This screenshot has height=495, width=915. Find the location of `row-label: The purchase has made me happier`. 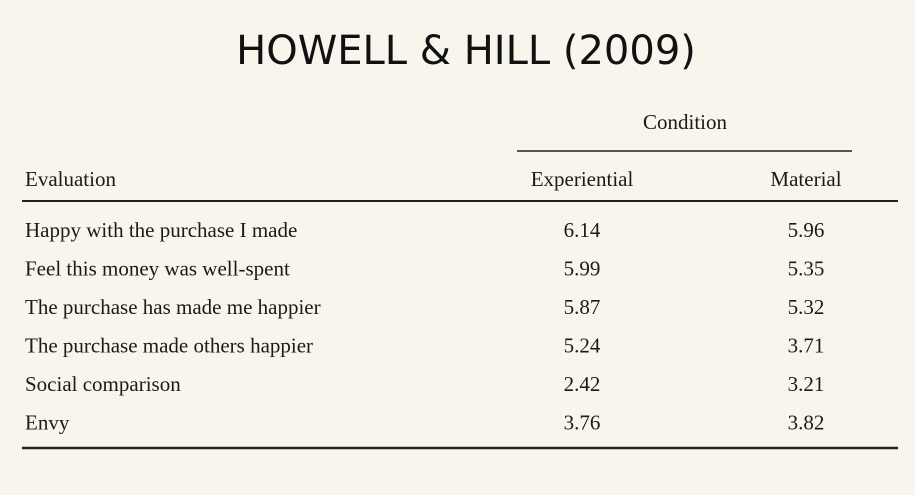

row-label: The purchase has made me happier is located at coordinates (173, 307).